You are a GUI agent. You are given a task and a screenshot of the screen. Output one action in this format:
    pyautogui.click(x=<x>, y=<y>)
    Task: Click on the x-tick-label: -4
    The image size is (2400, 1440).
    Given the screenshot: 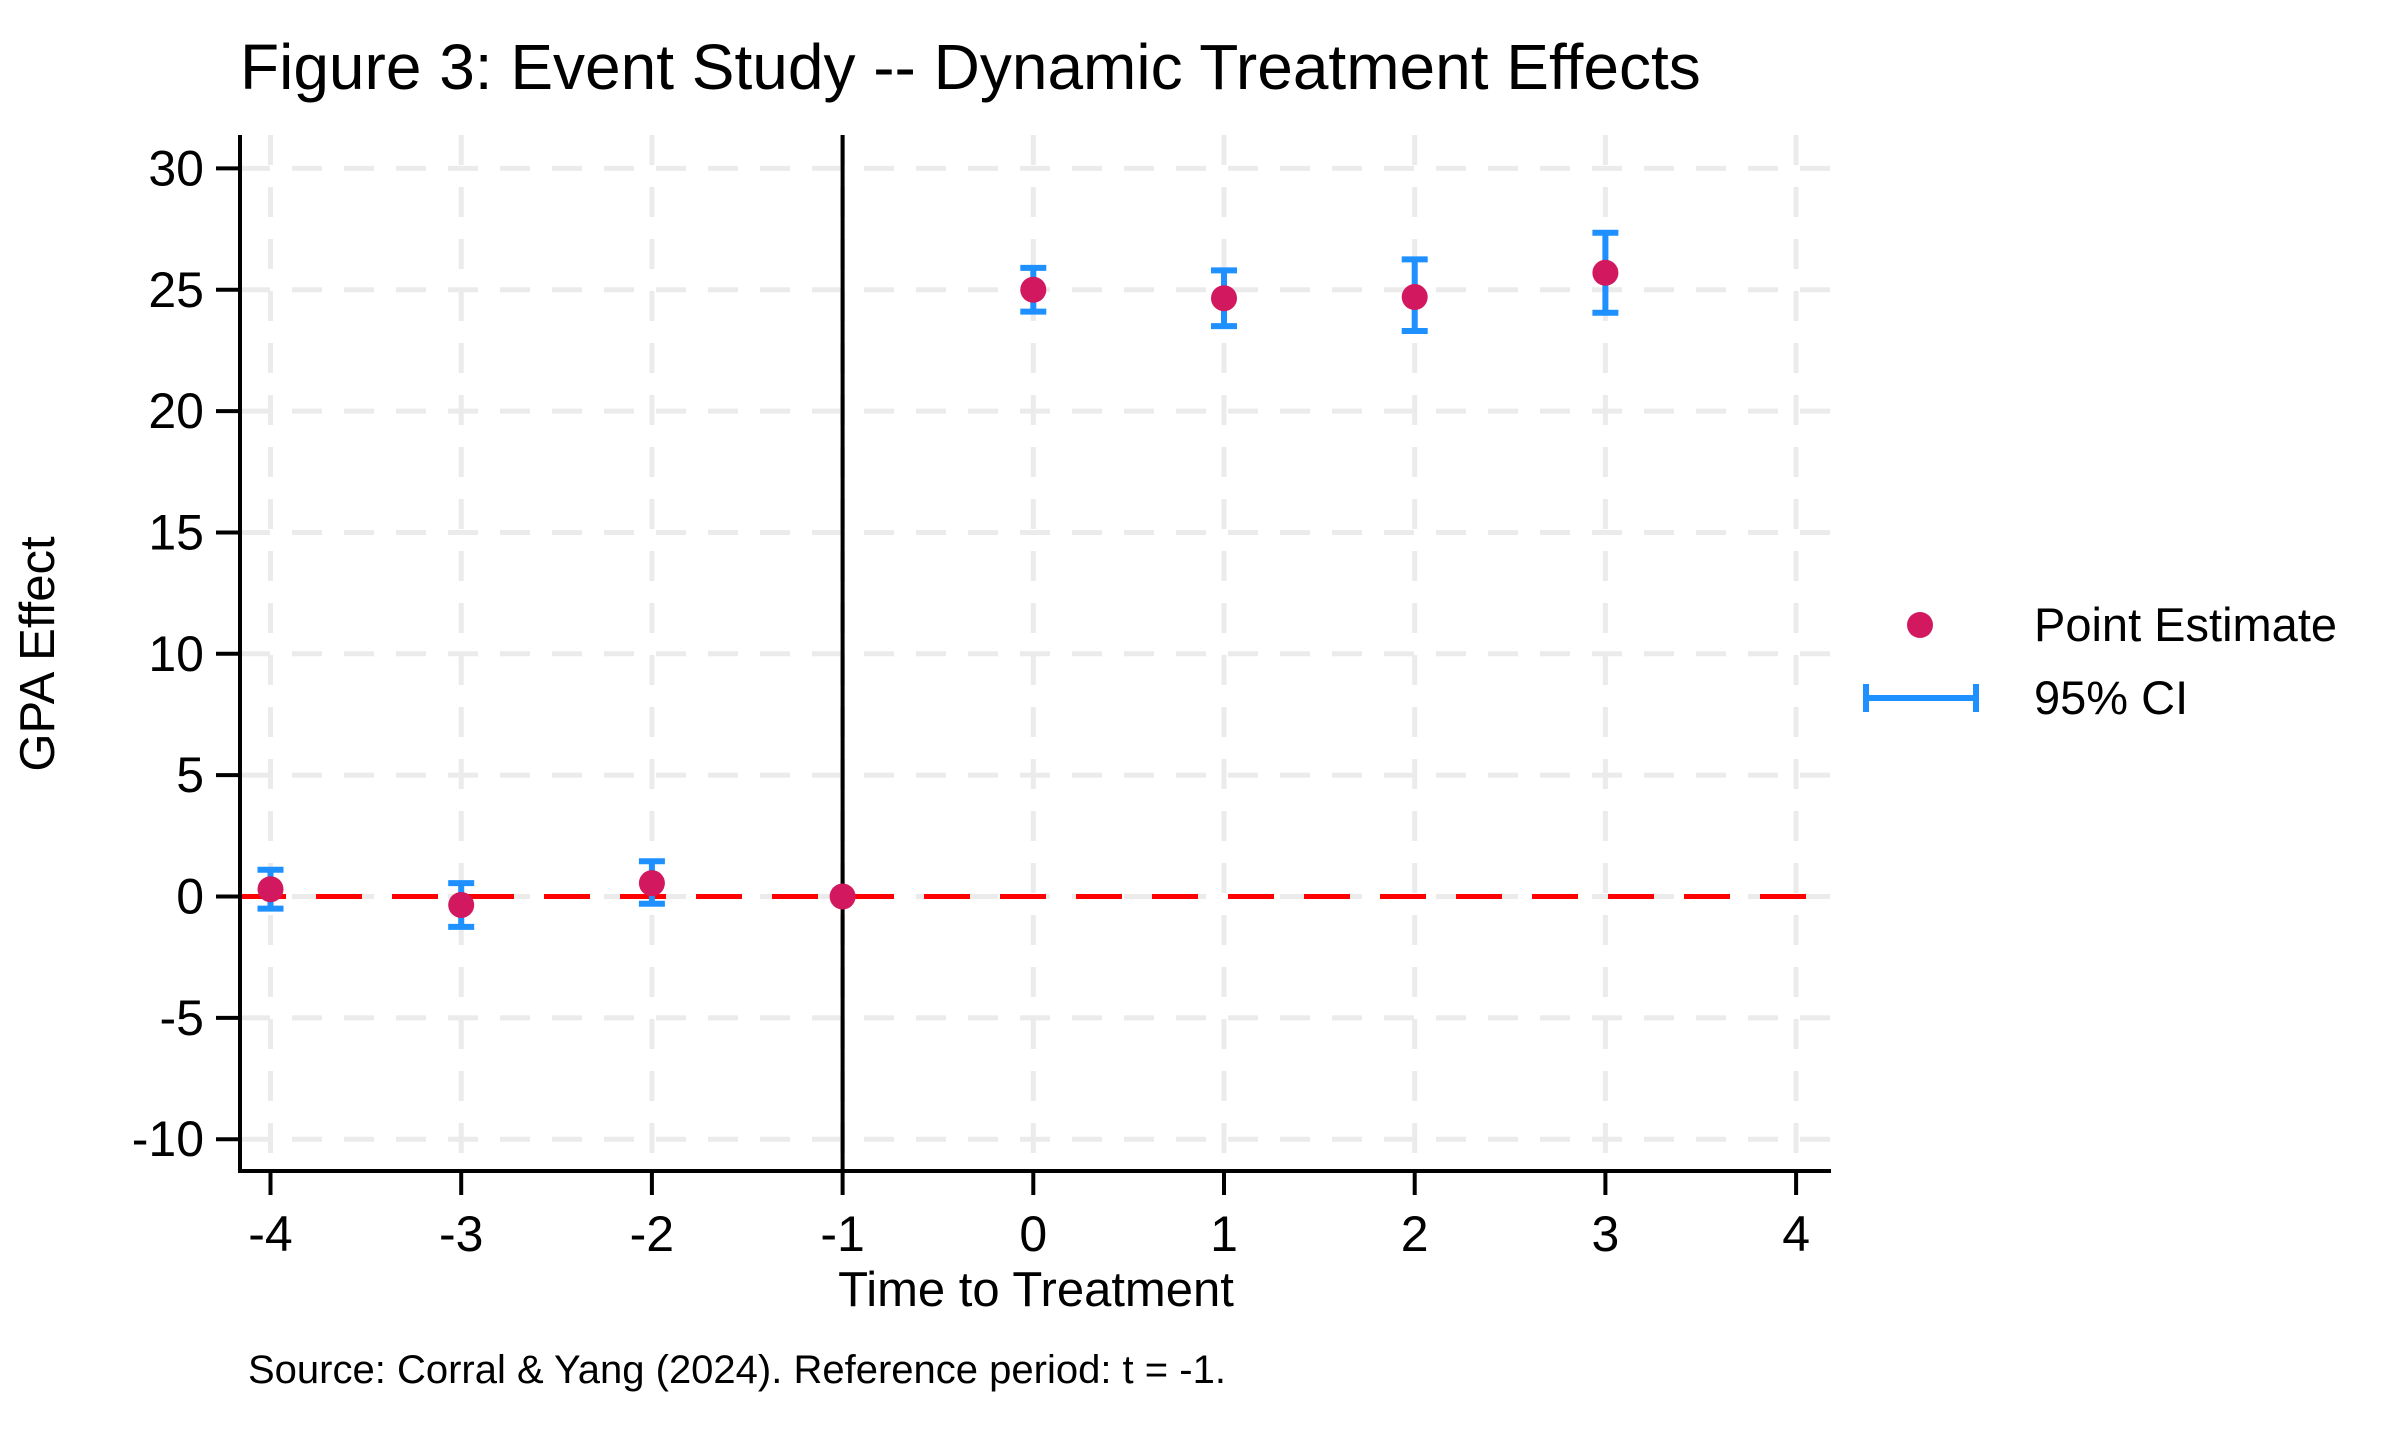 What is the action you would take?
    pyautogui.click(x=270, y=1234)
    